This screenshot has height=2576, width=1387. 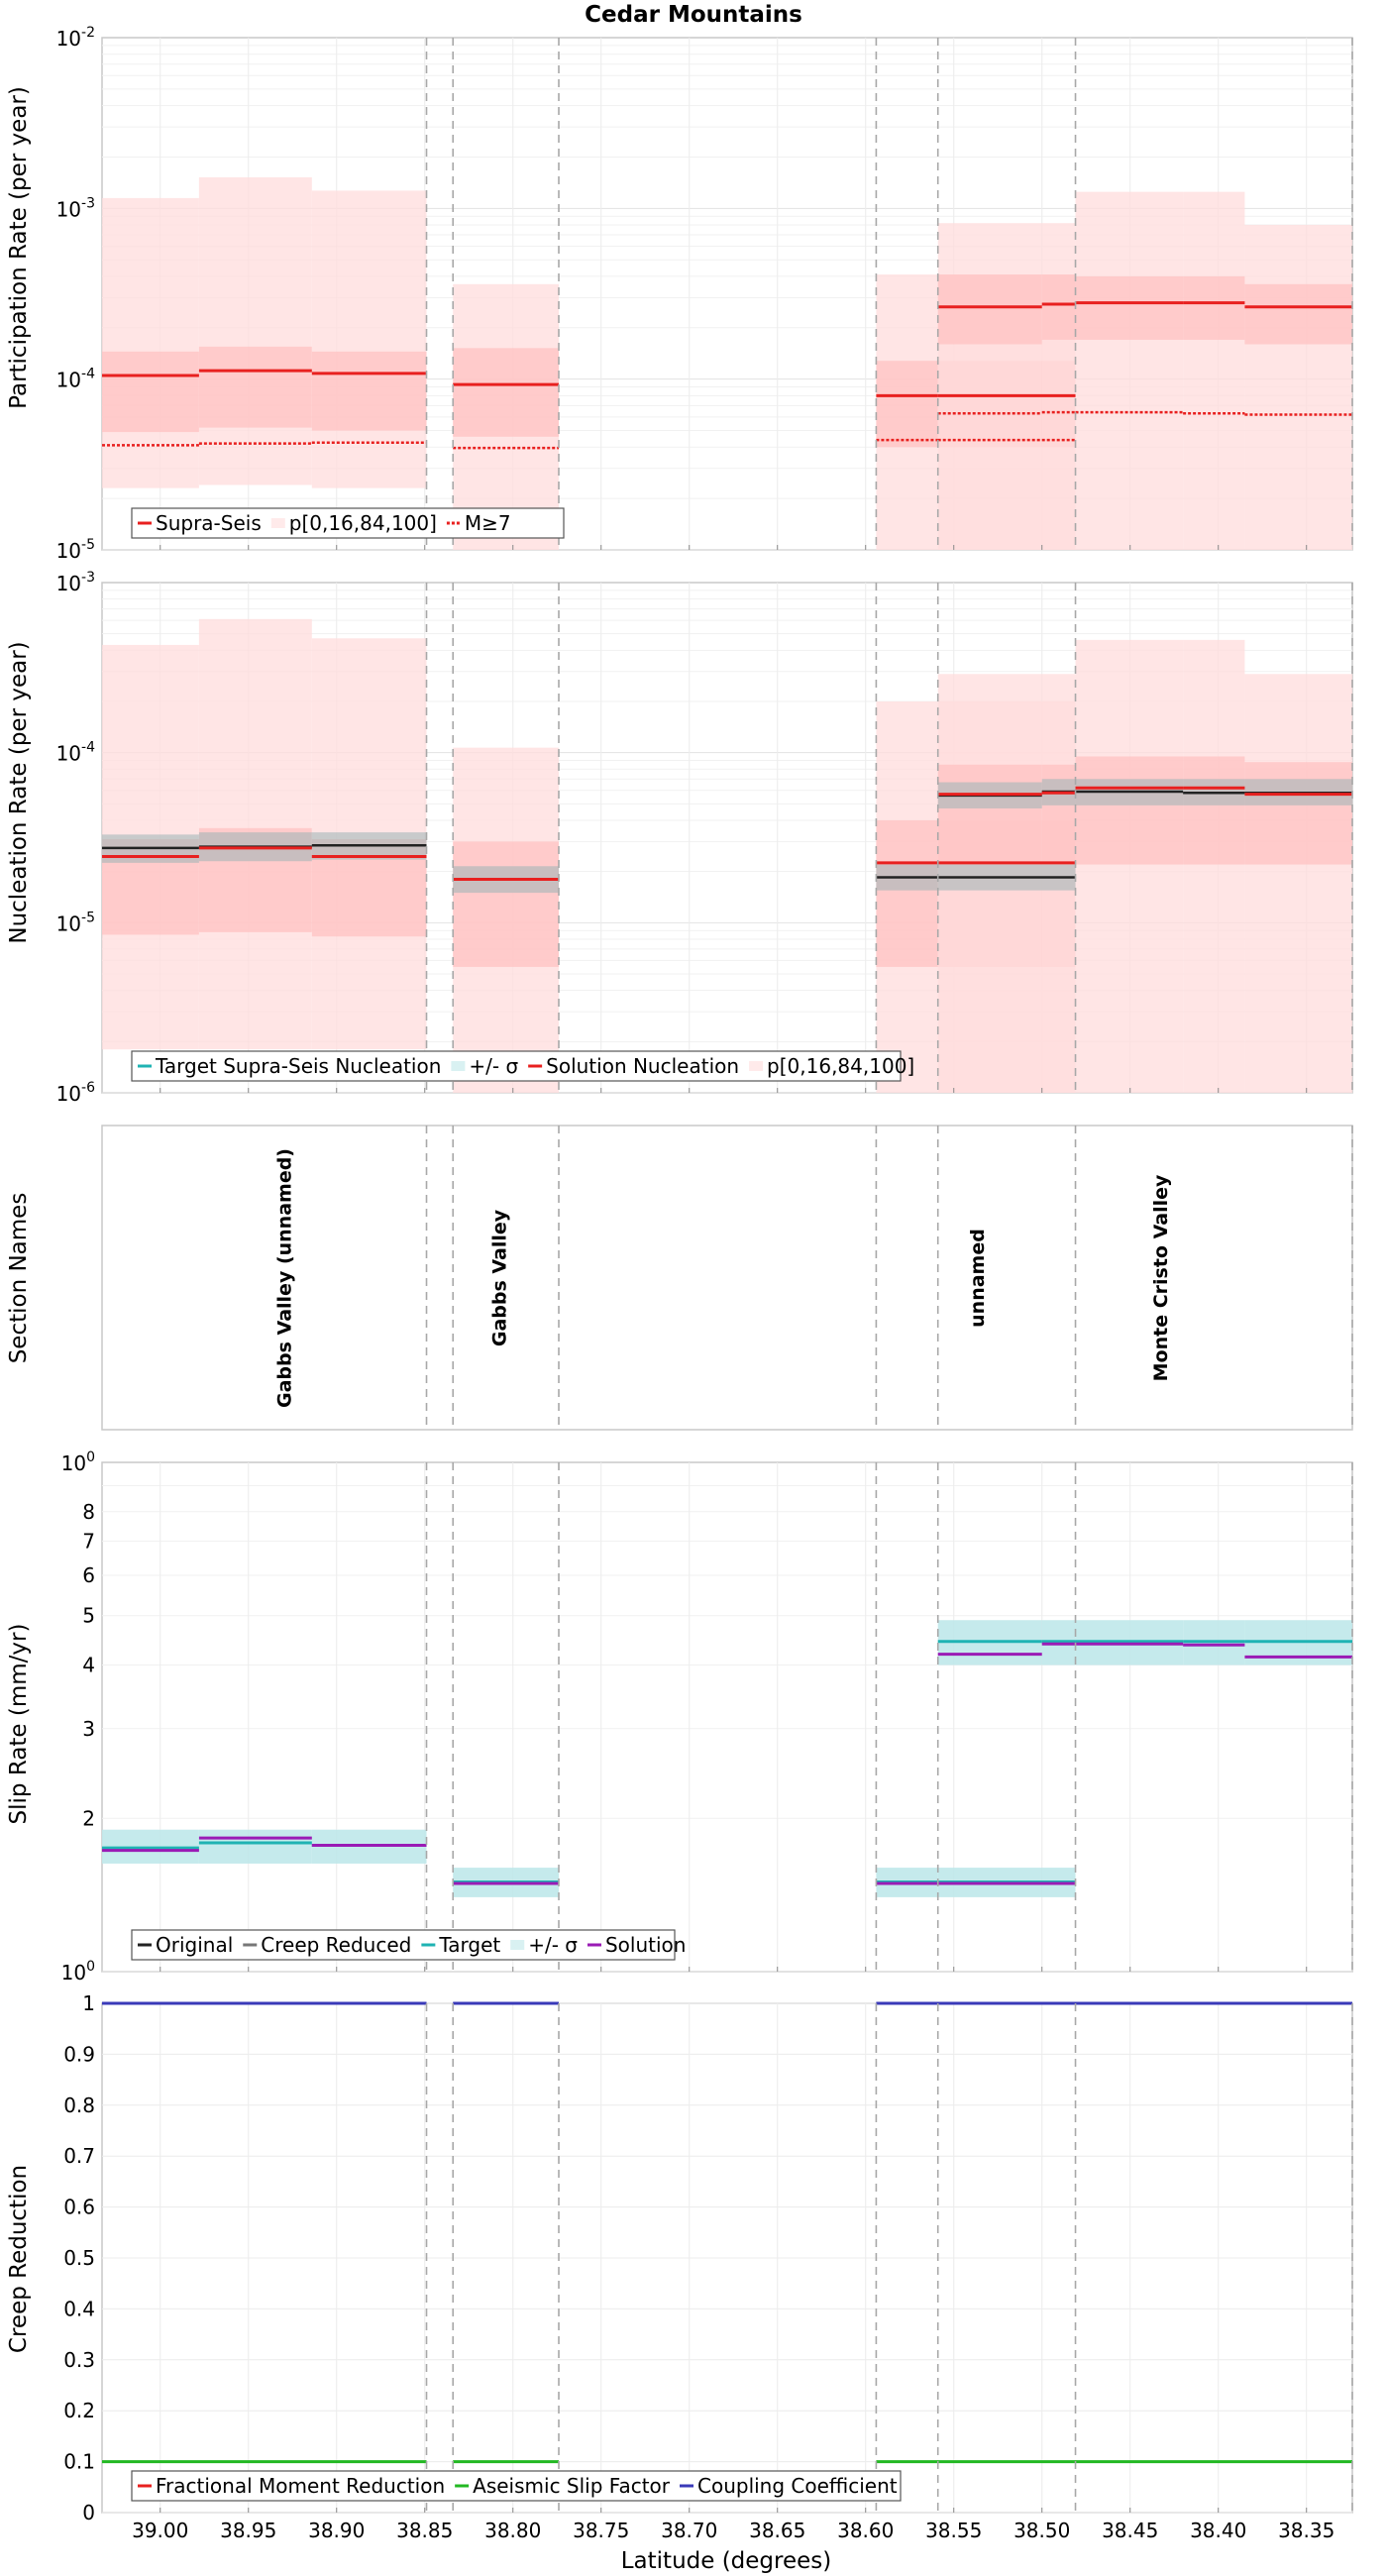 What do you see at coordinates (642, 1066) in the screenshot?
I see `legend-label: Solution Nucleation` at bounding box center [642, 1066].